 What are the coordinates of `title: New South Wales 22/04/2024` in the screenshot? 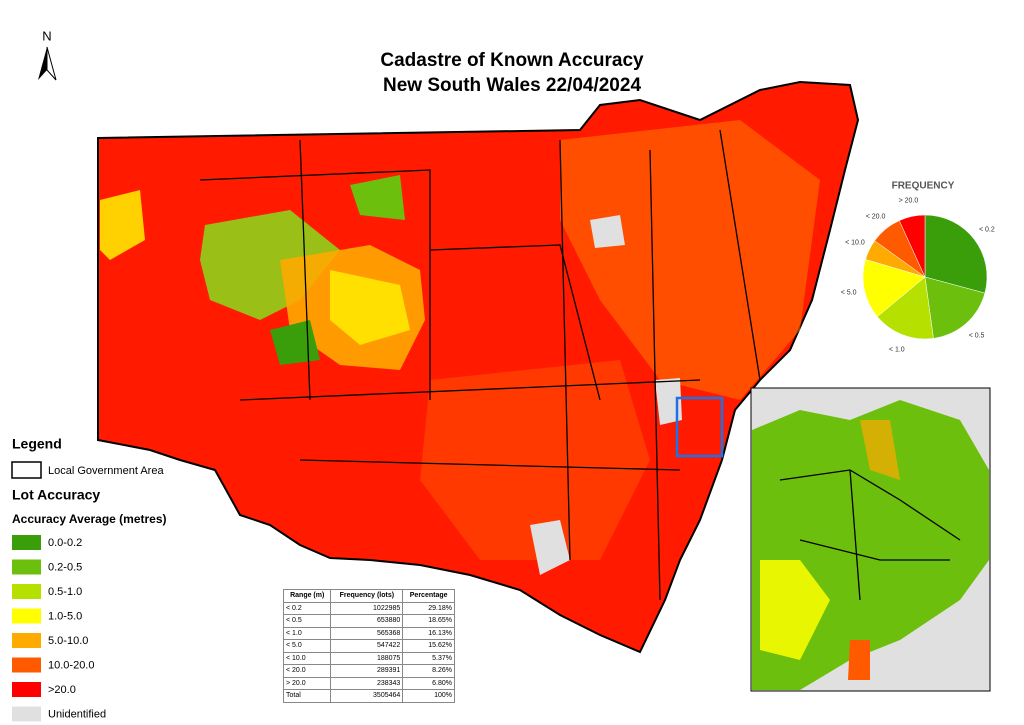 It's located at (512, 85).